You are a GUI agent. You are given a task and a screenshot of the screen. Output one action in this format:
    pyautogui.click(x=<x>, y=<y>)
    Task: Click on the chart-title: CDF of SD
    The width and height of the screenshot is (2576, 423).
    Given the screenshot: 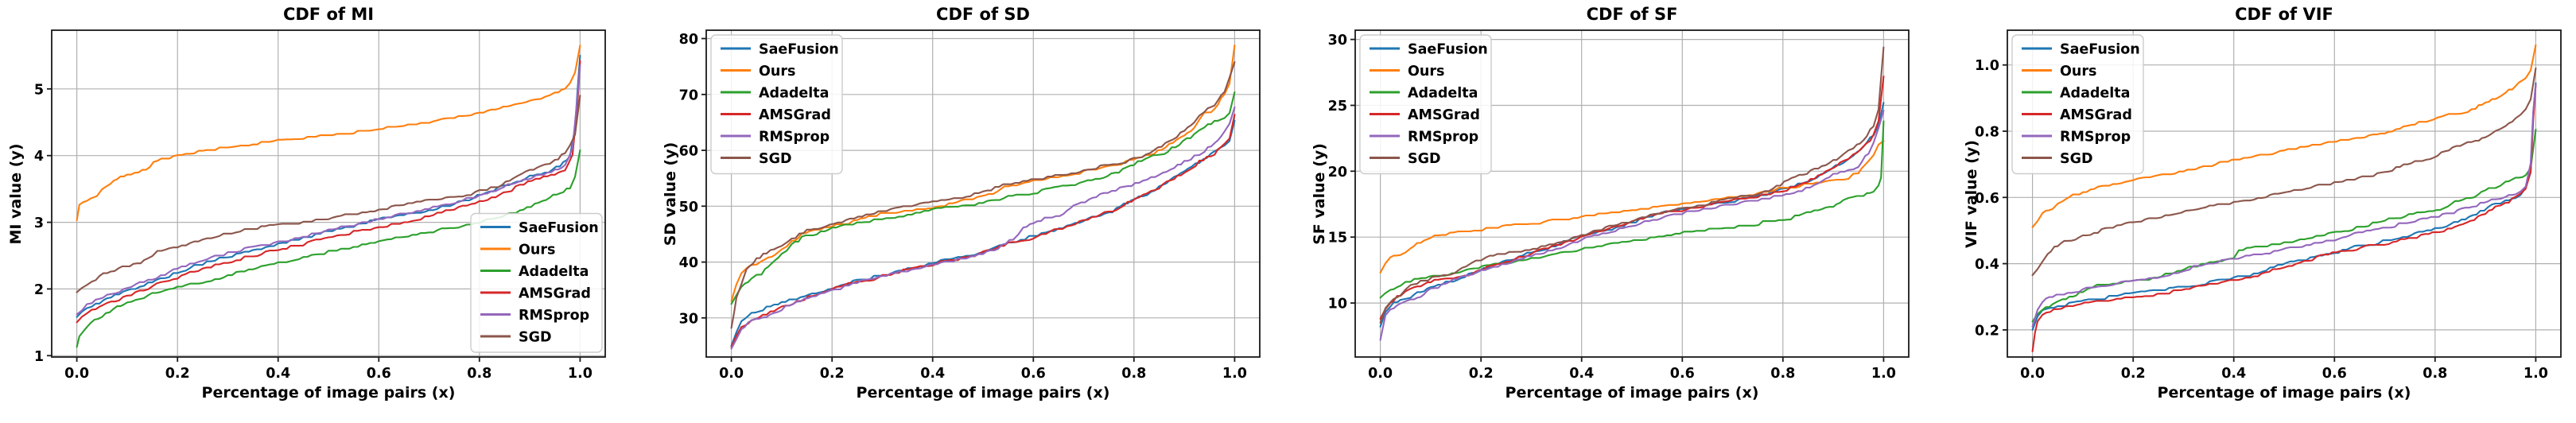 What is the action you would take?
    pyautogui.click(x=983, y=14)
    